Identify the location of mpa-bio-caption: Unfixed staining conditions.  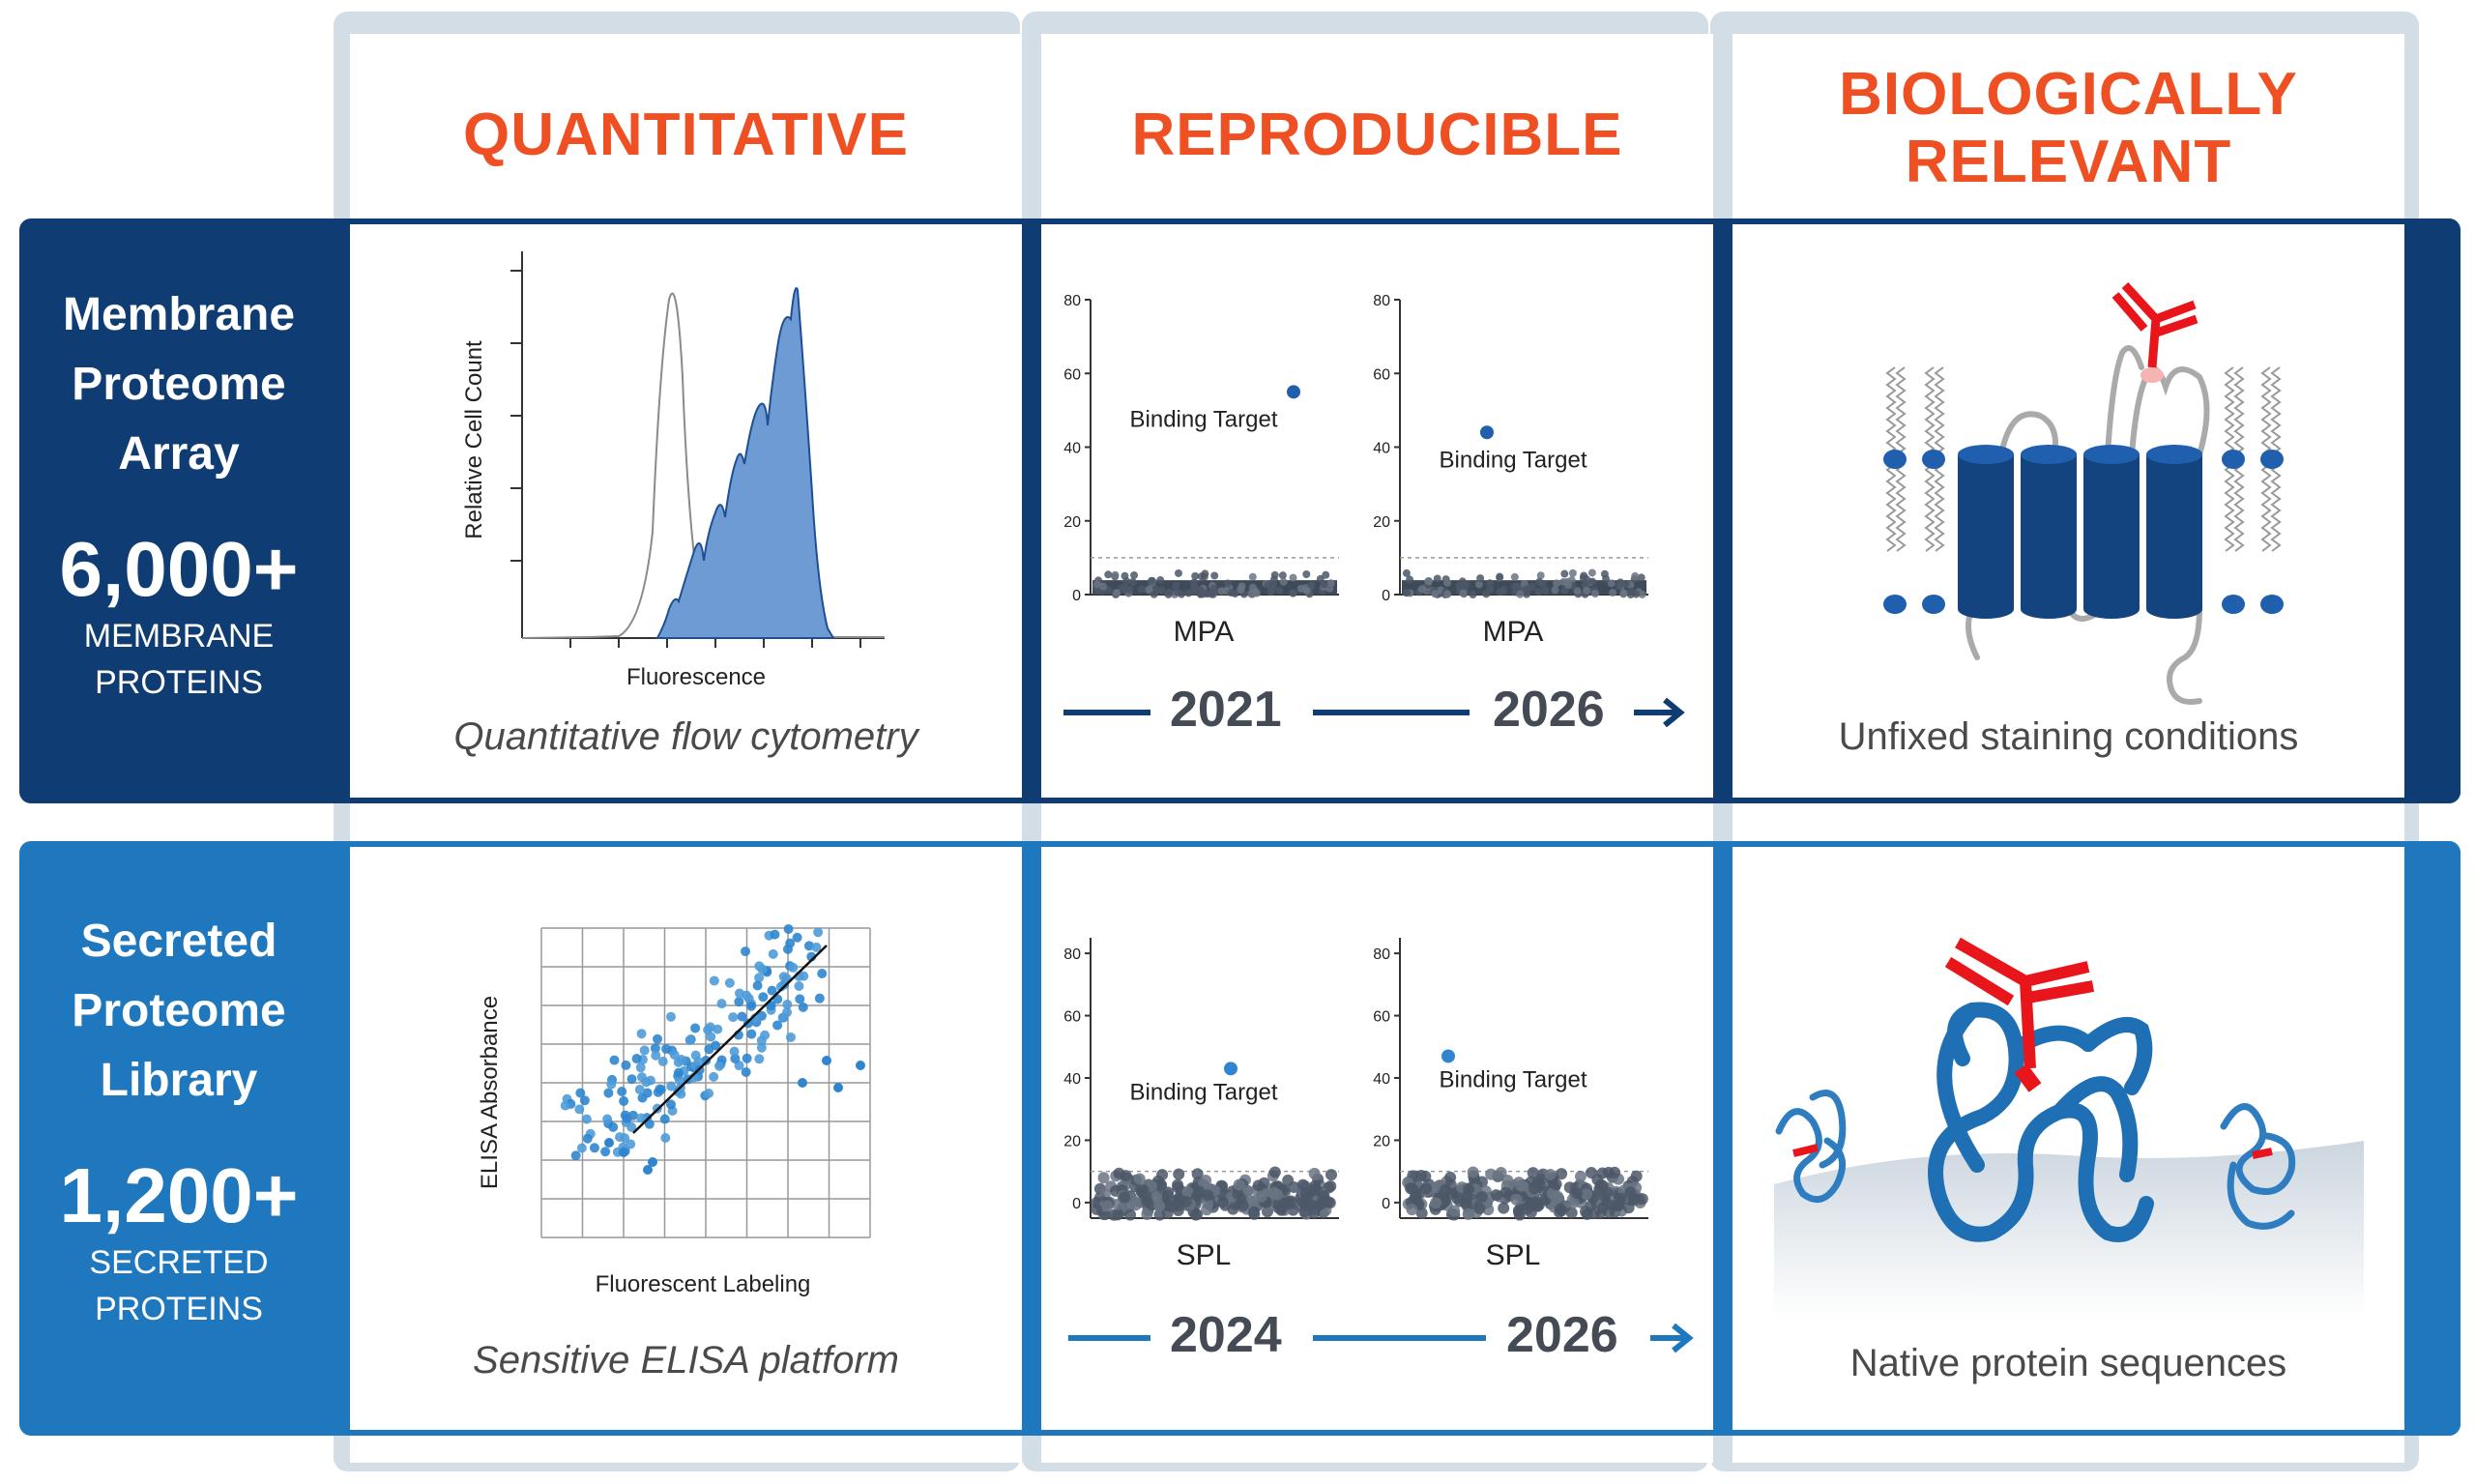
(2068, 736).